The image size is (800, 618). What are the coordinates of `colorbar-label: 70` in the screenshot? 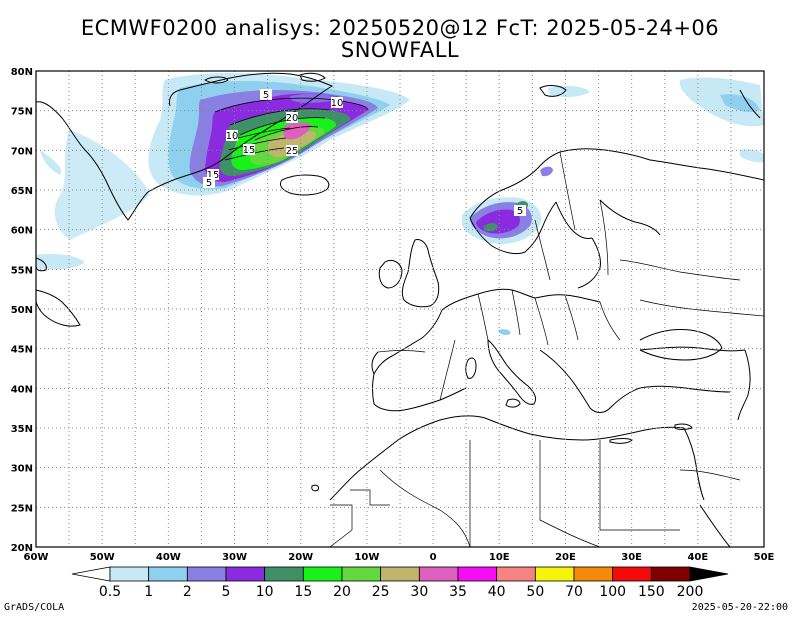 It's located at (574, 592).